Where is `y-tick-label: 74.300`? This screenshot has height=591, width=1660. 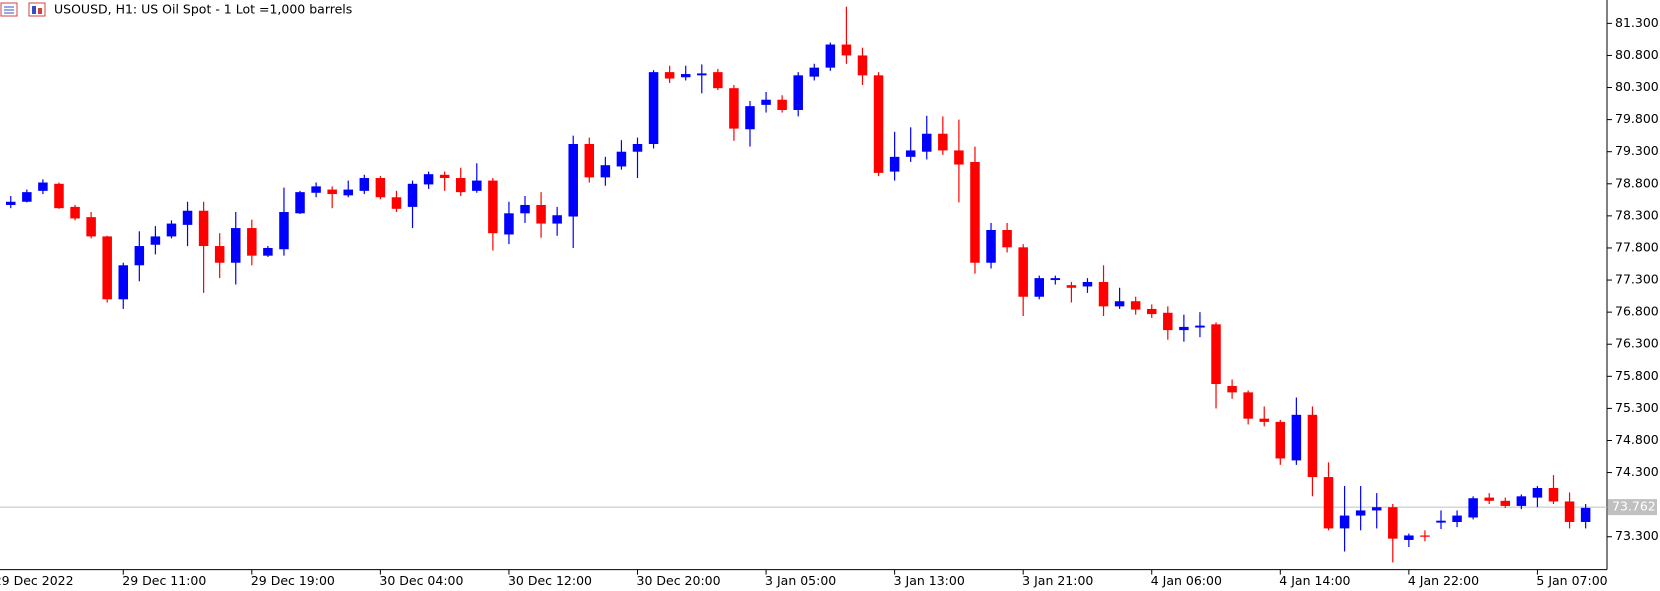 y-tick-label: 74.300 is located at coordinates (1637, 471).